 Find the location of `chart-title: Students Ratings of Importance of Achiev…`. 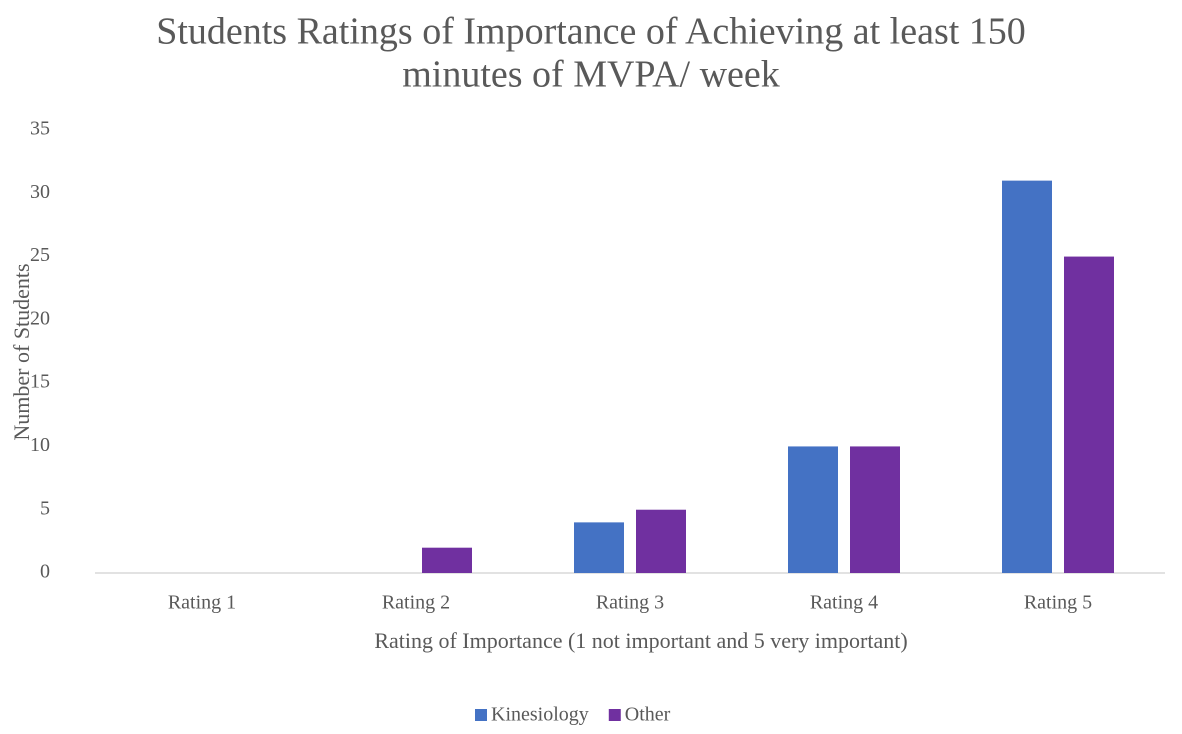

chart-title: Students Ratings of Importance of Achiev… is located at coordinates (591, 32).